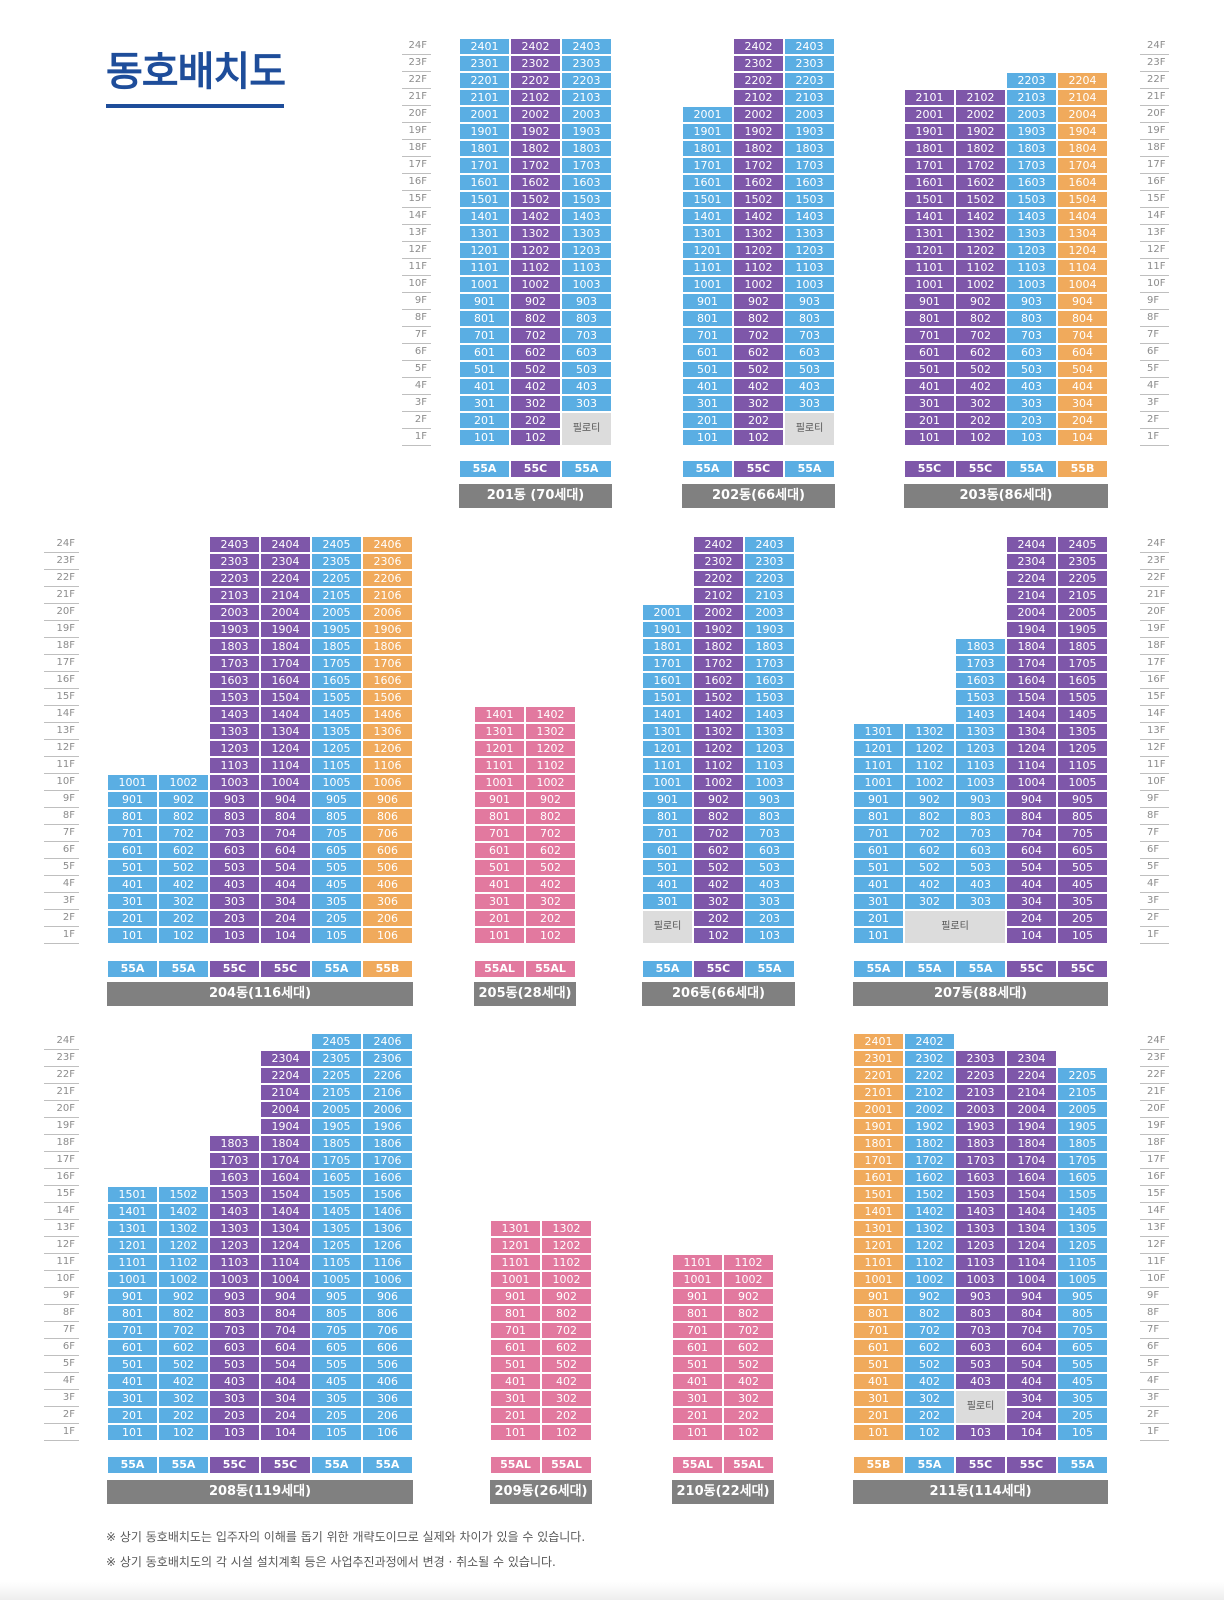  I want to click on unit-cell: 501, so click(929, 369).